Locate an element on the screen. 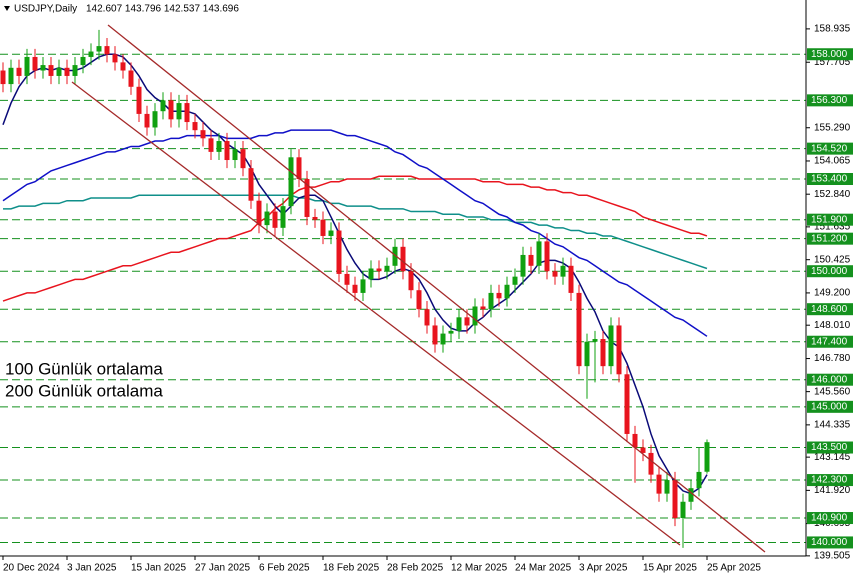 Image resolution: width=854 pixels, height=580 pixels. x-tick-label: 18 Feb 2025 is located at coordinates (351, 568).